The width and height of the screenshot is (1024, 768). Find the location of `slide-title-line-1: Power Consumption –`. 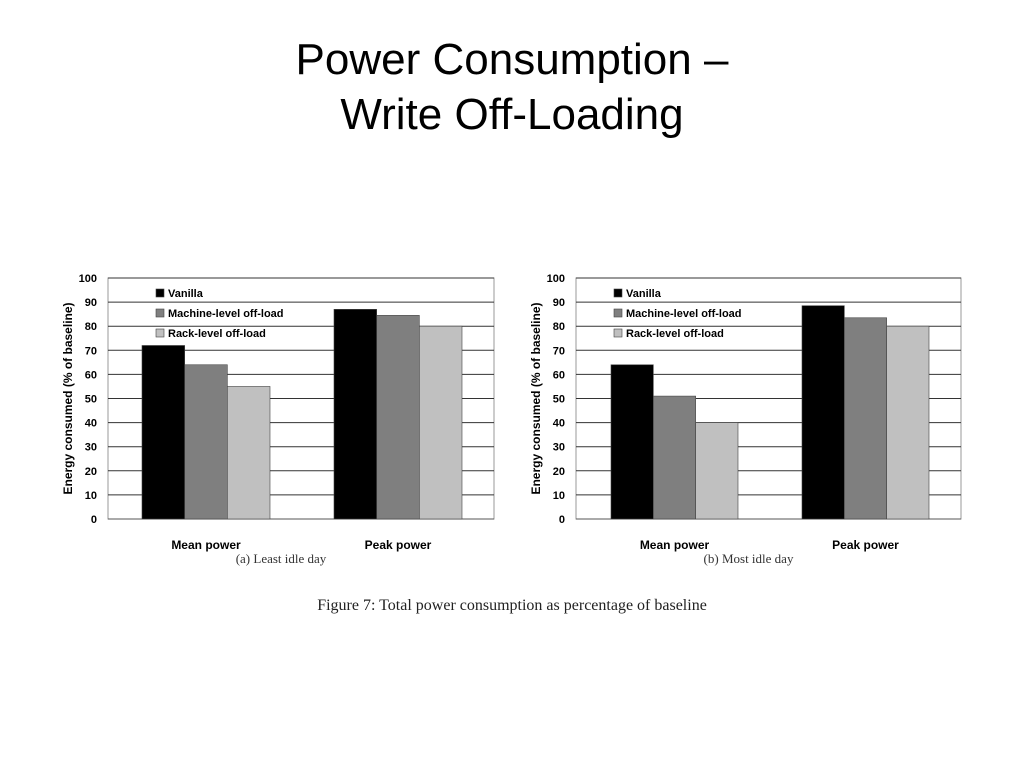

slide-title-line-1: Power Consumption – is located at coordinates (512, 59).